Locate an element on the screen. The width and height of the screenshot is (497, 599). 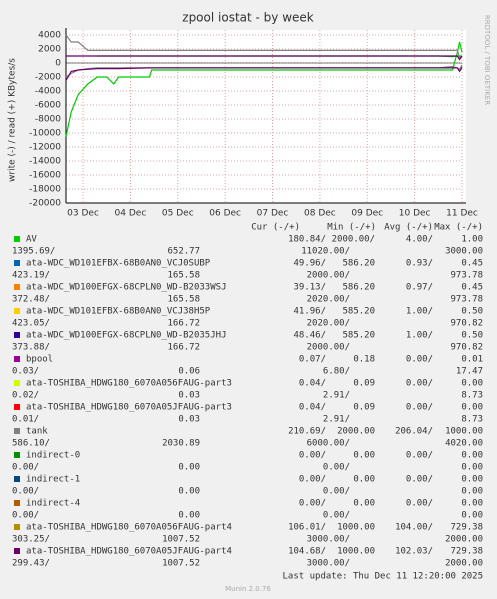
legend-stat: 106.01/ is located at coordinates (307, 528).